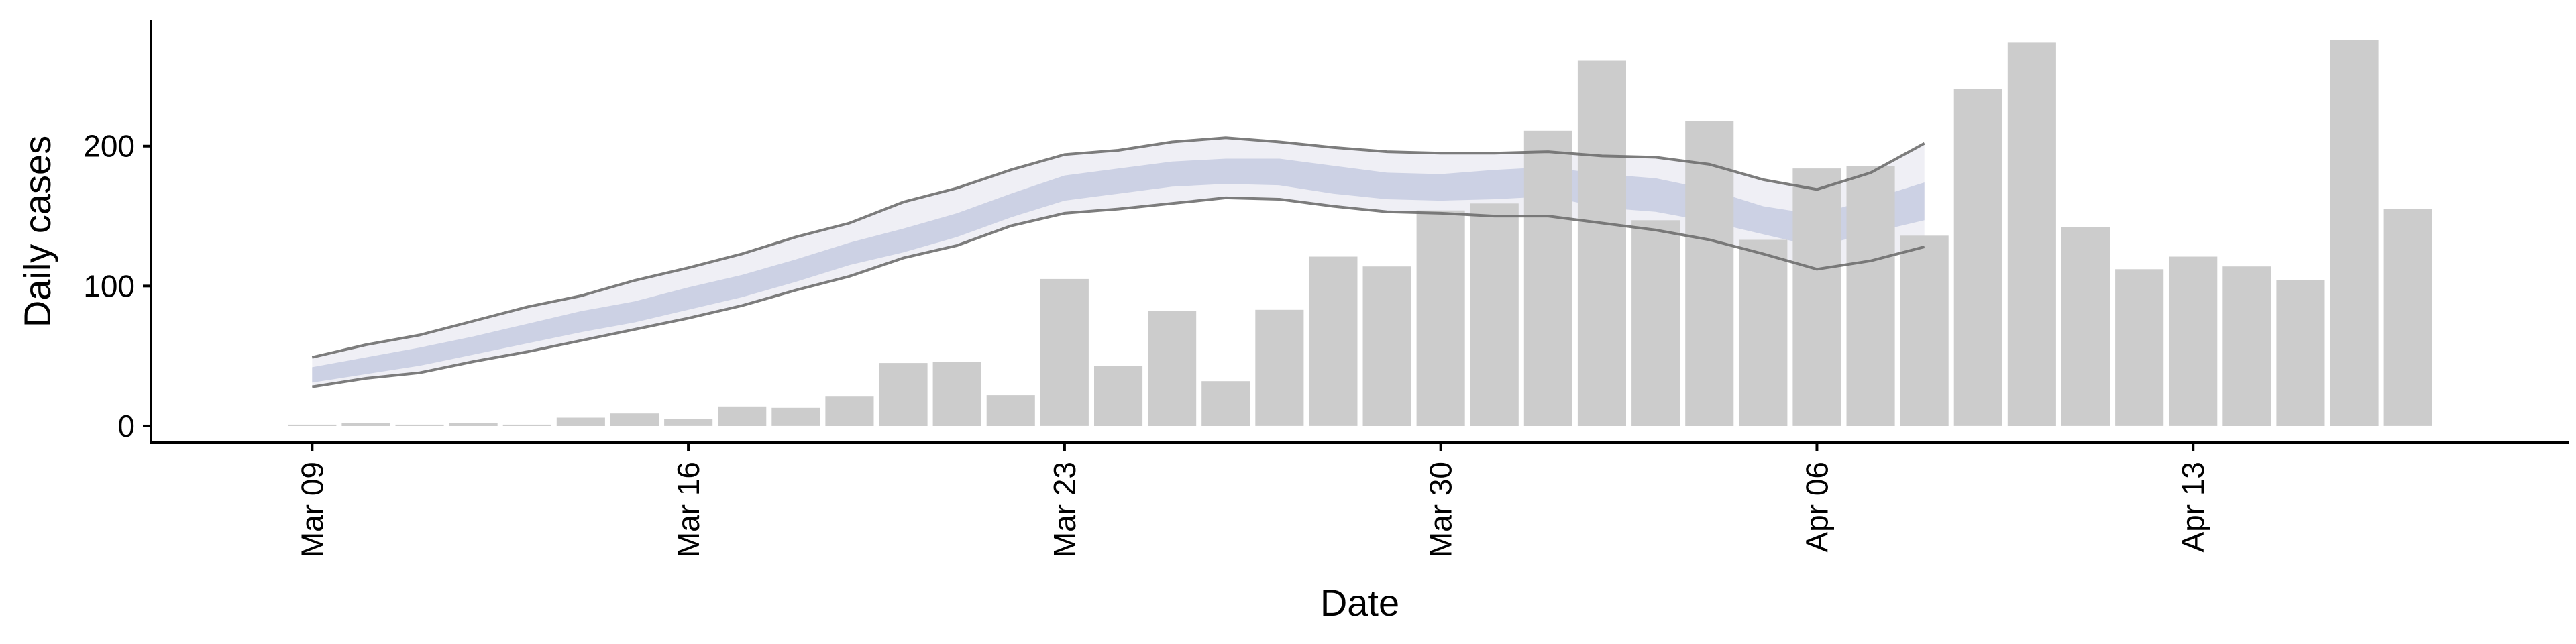 This screenshot has width=2576, height=644. I want to click on x-tick-label: Mar 16, so click(688, 509).